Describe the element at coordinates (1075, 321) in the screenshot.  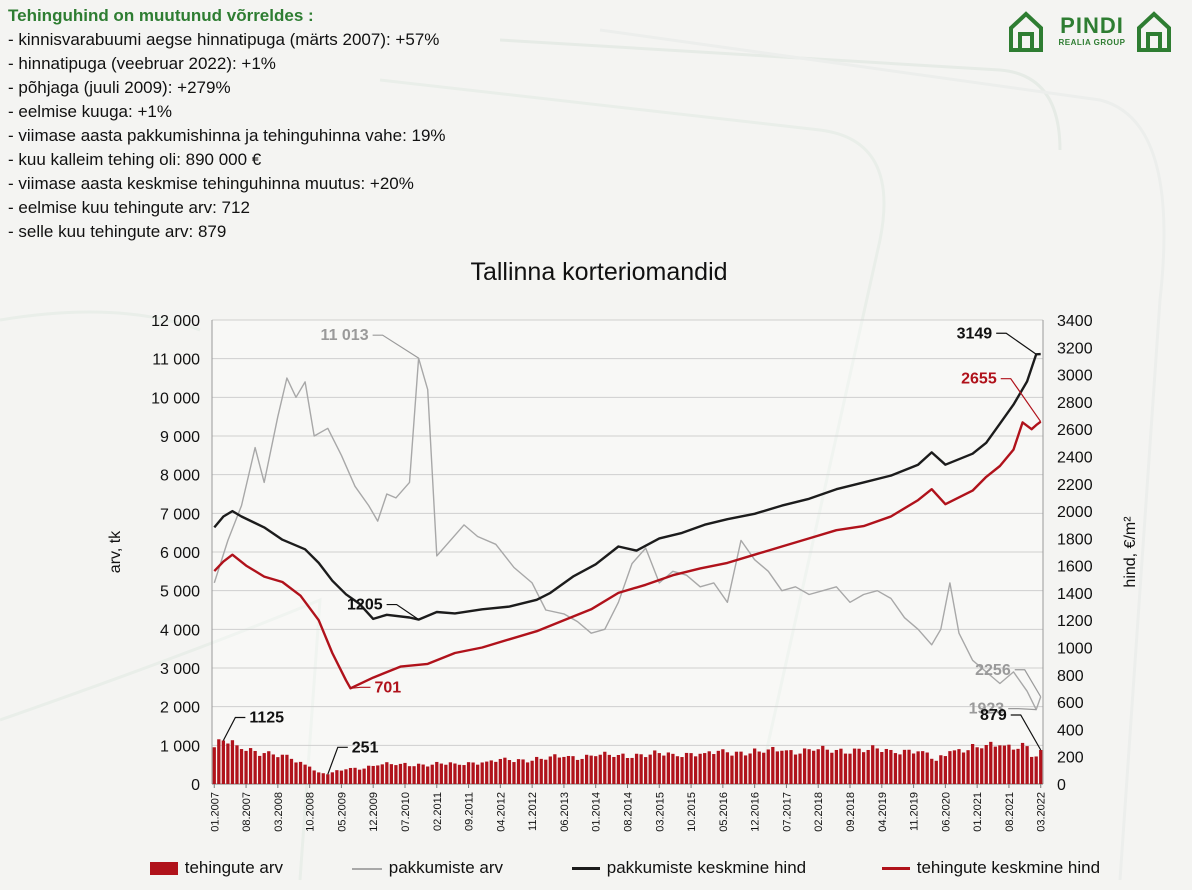
I see `y2-tick-label: 3400` at that location.